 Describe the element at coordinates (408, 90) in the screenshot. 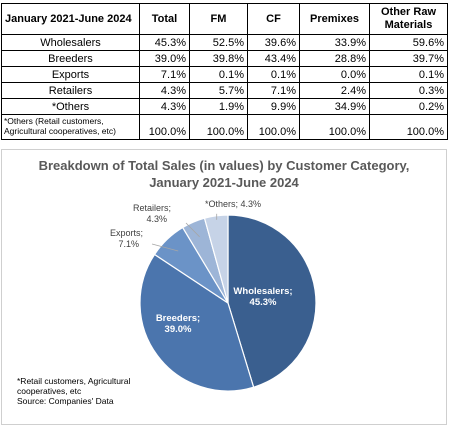

I see `table-cell: 0.3%` at that location.